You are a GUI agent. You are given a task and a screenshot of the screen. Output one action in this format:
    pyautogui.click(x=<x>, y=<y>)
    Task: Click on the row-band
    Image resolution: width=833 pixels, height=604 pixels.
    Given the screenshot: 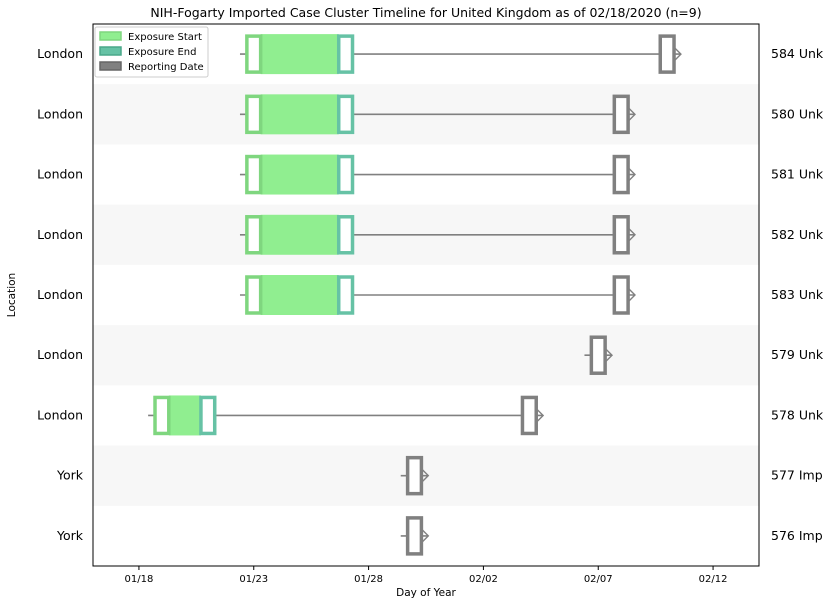 What is the action you would take?
    pyautogui.click(x=426, y=355)
    